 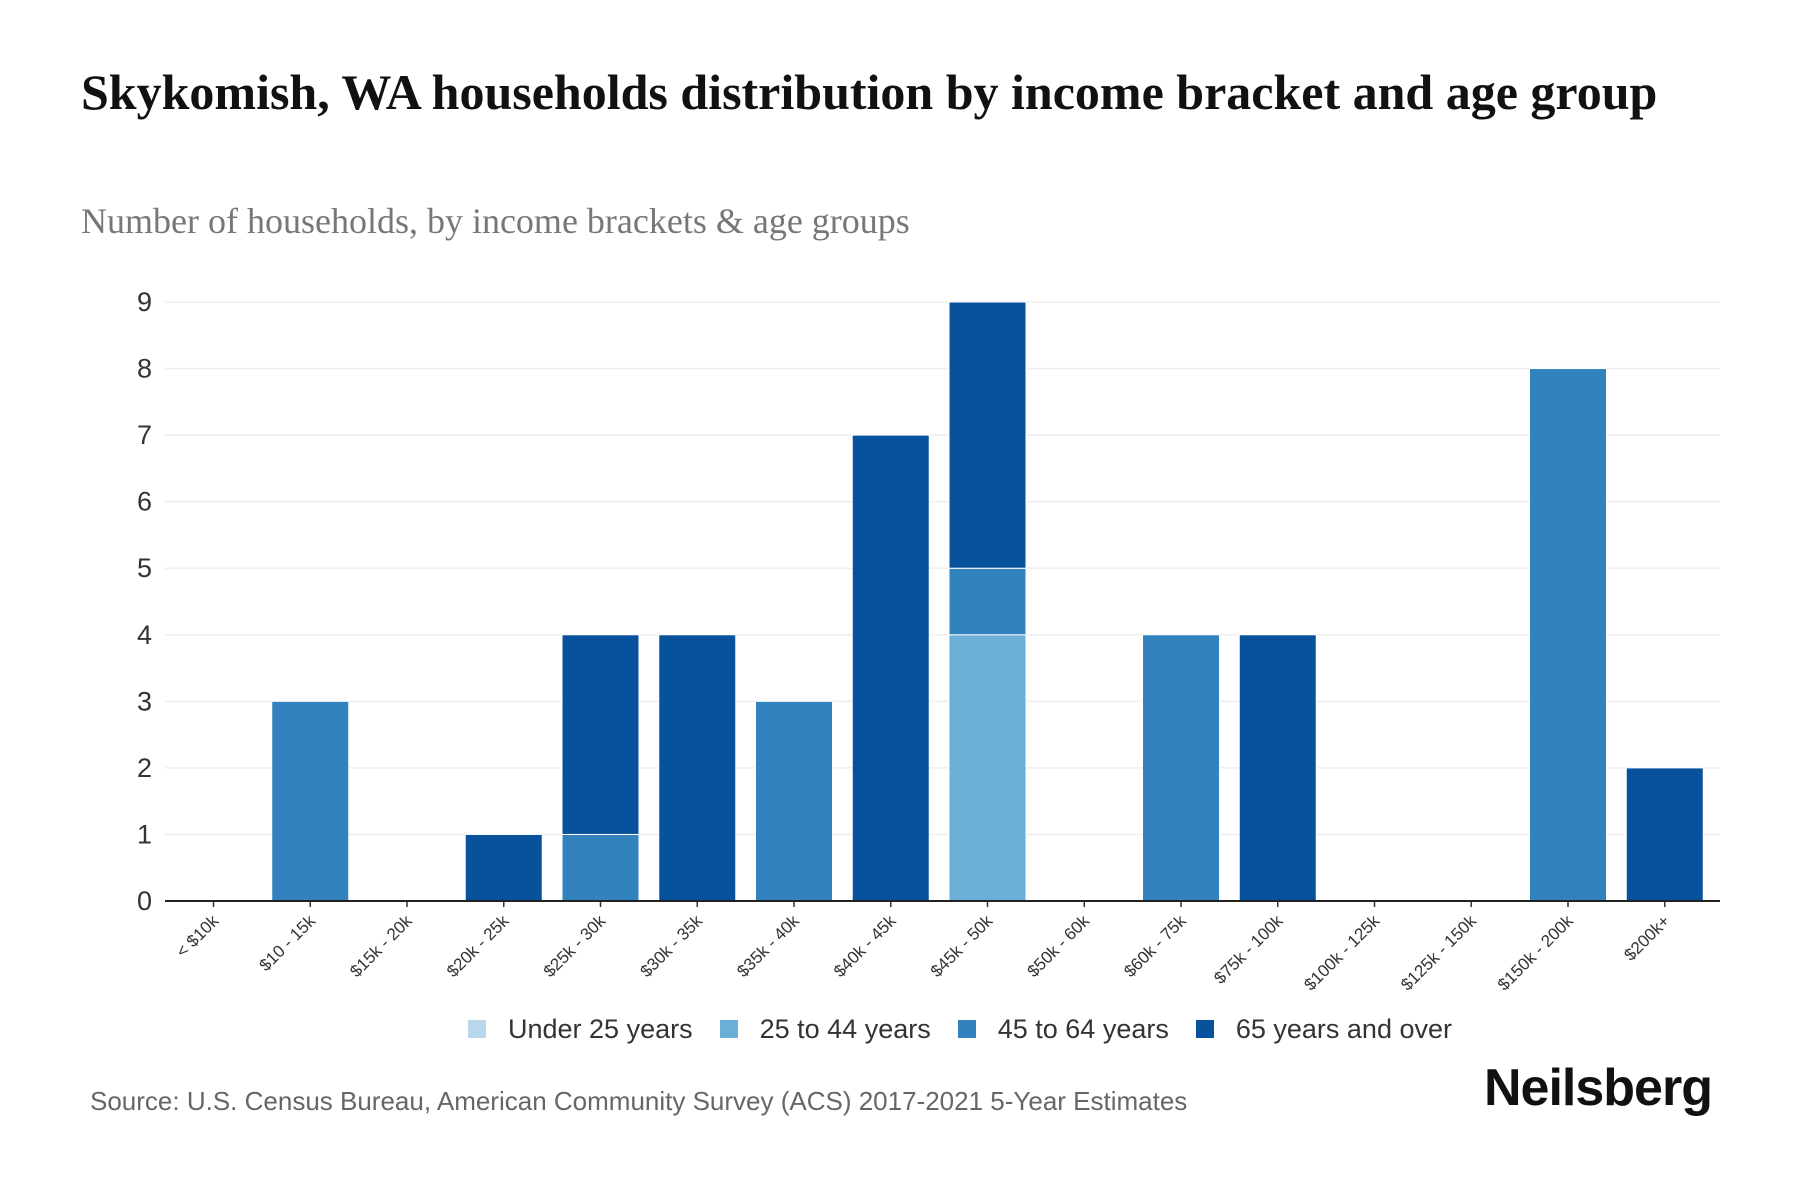 What do you see at coordinates (768, 946) in the screenshot?
I see `x-tick-label: $35k - 40k` at bounding box center [768, 946].